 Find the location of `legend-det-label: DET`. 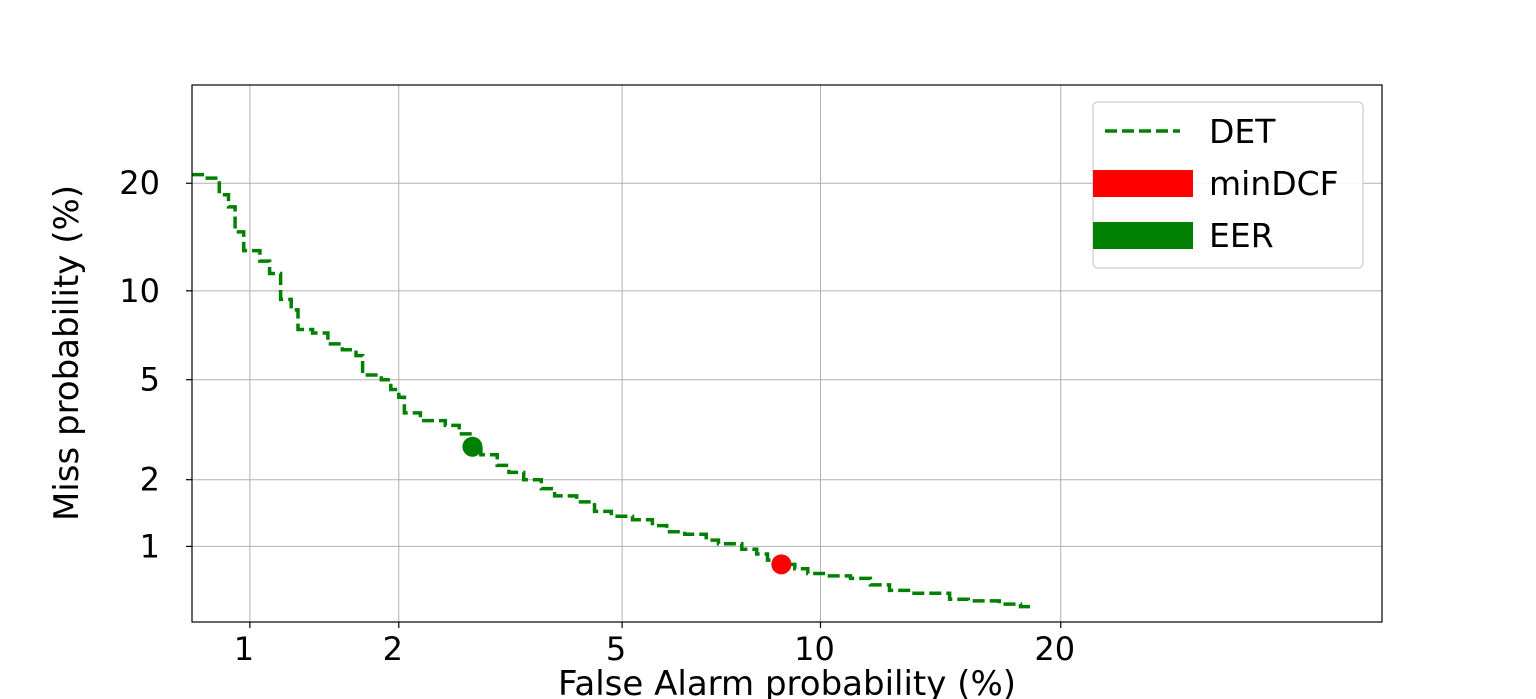

legend-det-label: DET is located at coordinates (1242, 131).